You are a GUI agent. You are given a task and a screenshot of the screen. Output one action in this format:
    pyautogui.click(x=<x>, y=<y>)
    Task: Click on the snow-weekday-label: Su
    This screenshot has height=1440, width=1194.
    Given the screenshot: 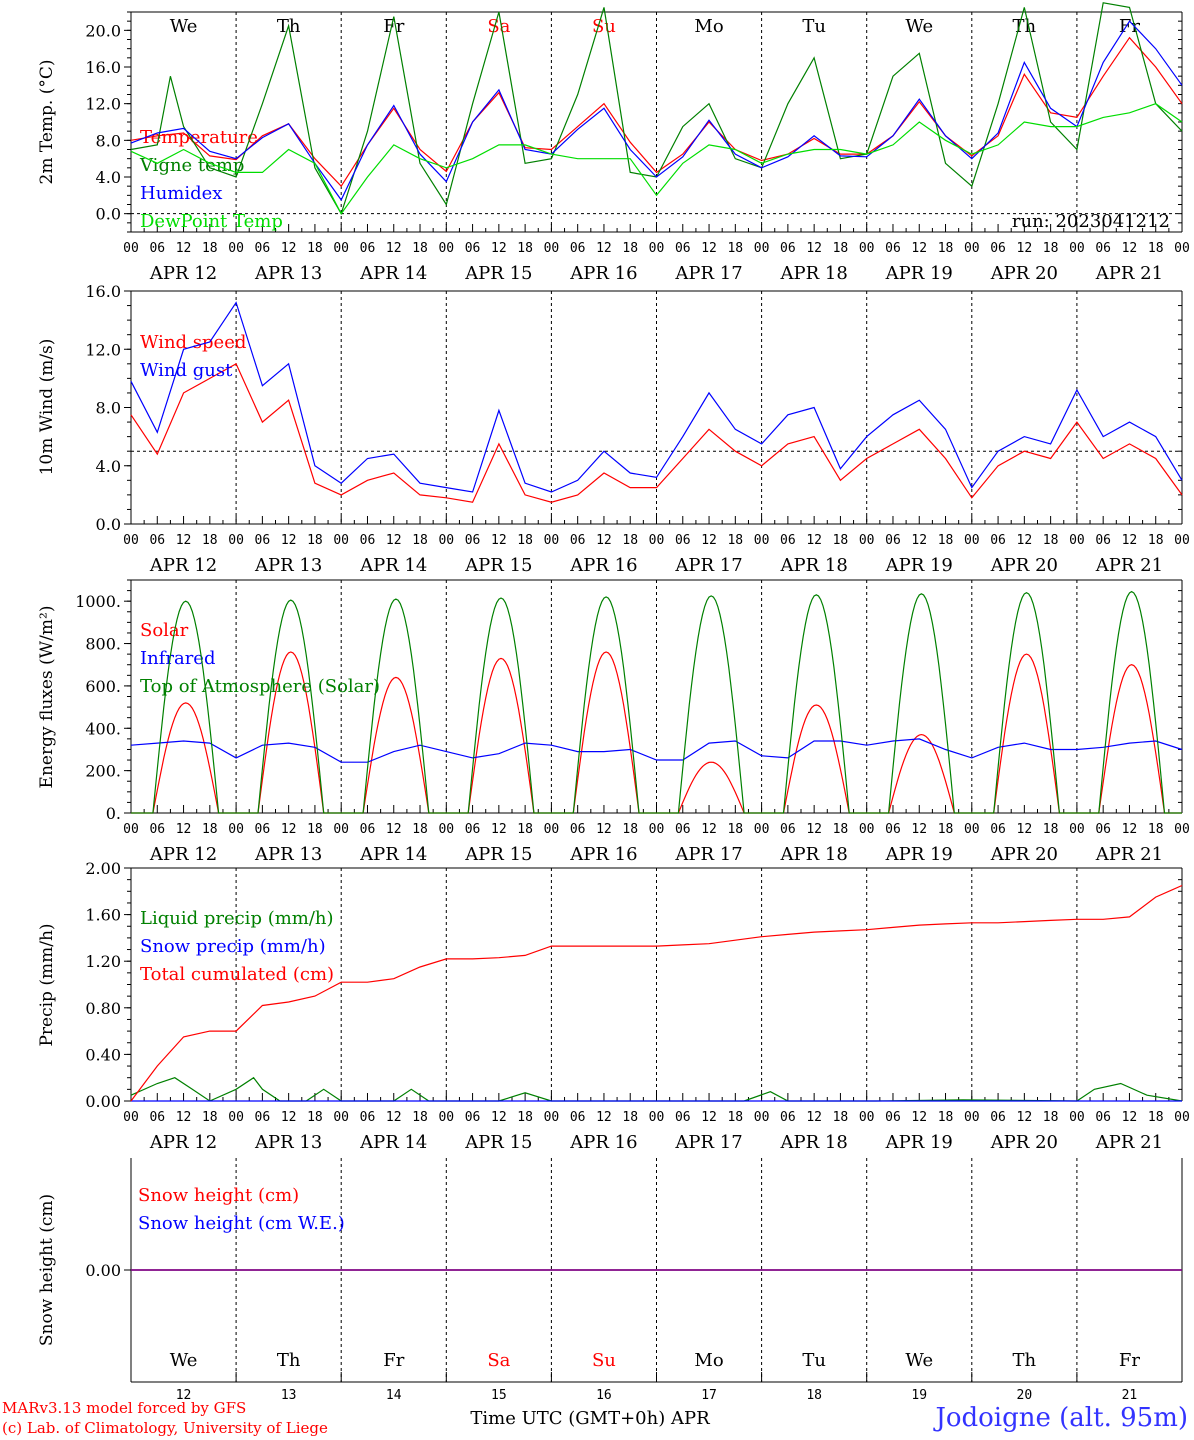 What is the action you would take?
    pyautogui.click(x=604, y=1360)
    